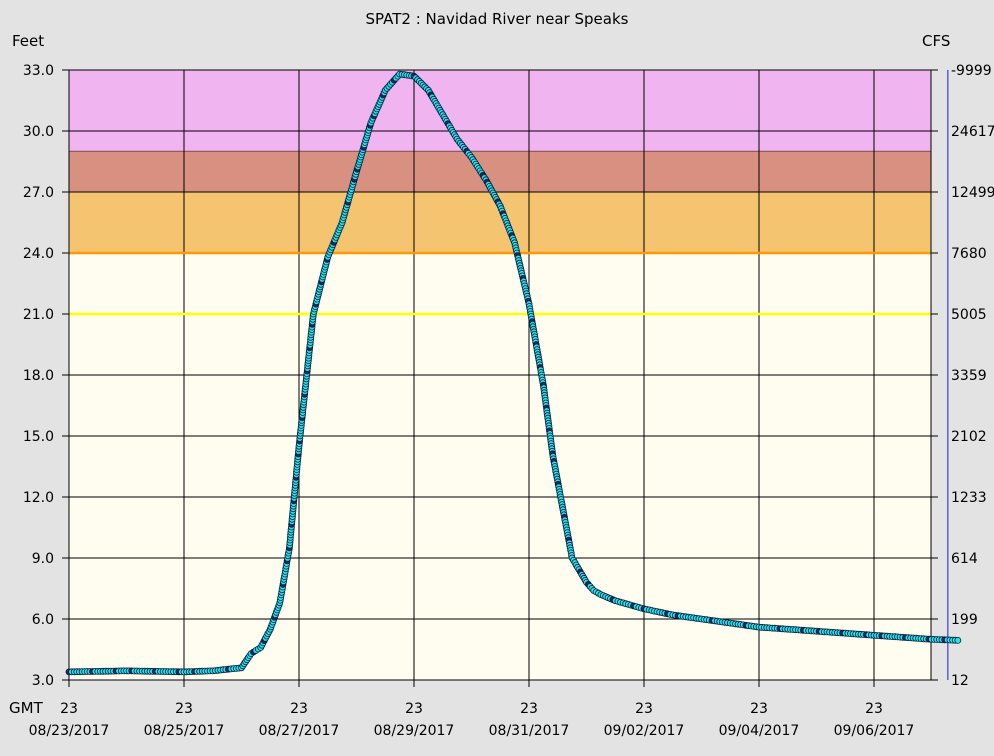 This screenshot has width=994, height=756. I want to click on chart-title: SPAT2 : Navidad River near Speaks, so click(497, 19).